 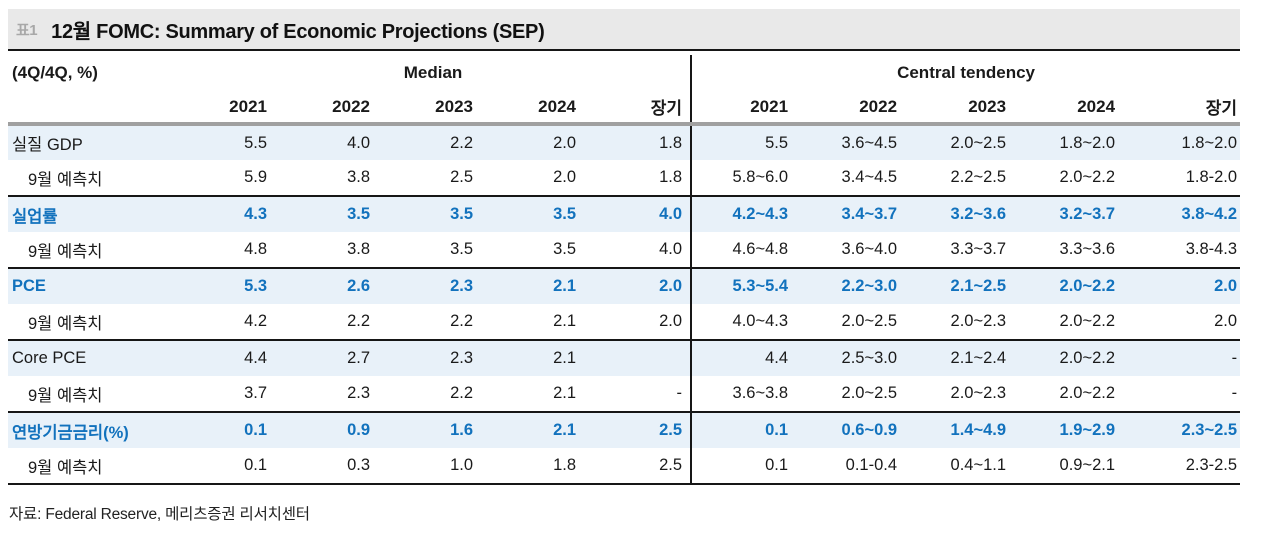 What do you see at coordinates (855, 466) in the screenshot?
I see `cell: 0.1-0.4` at bounding box center [855, 466].